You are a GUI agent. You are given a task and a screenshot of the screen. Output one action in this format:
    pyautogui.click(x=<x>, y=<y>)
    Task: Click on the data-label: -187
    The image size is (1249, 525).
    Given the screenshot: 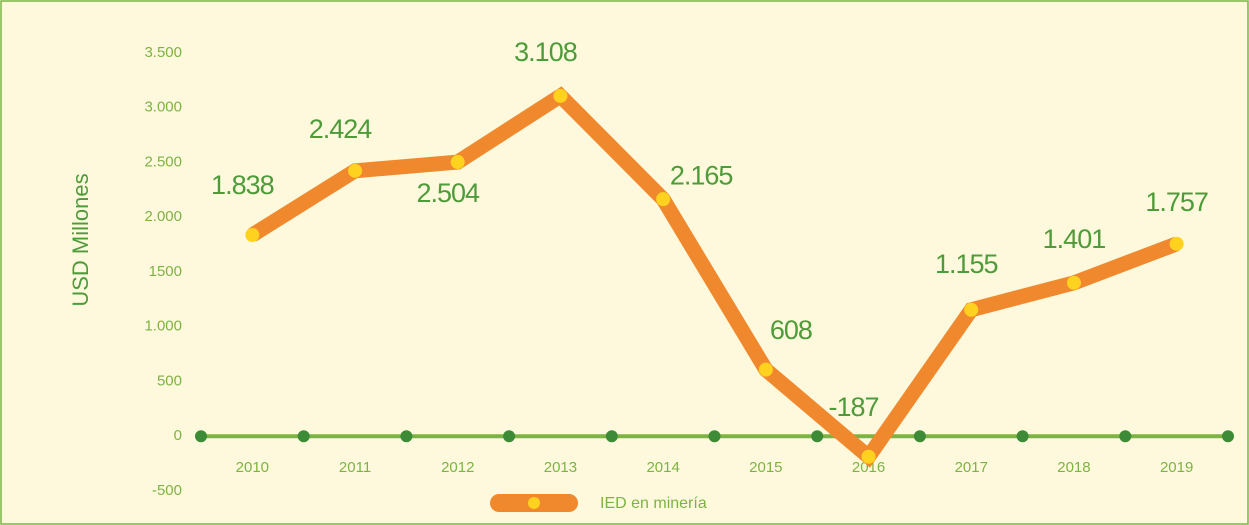 What is the action you would take?
    pyautogui.click(x=854, y=407)
    